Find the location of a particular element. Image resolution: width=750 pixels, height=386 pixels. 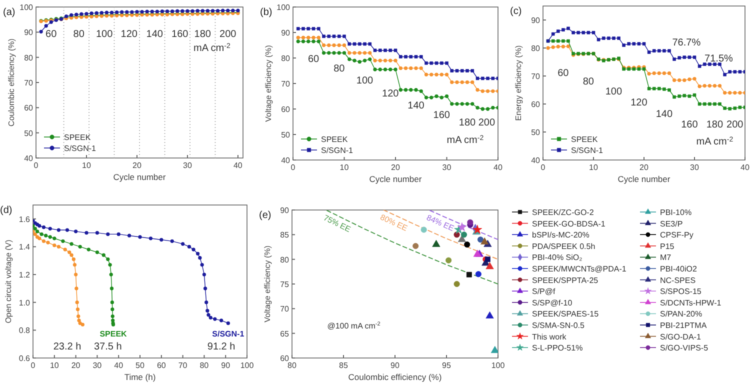

chart-title: (c) is located at coordinates (516, 11).